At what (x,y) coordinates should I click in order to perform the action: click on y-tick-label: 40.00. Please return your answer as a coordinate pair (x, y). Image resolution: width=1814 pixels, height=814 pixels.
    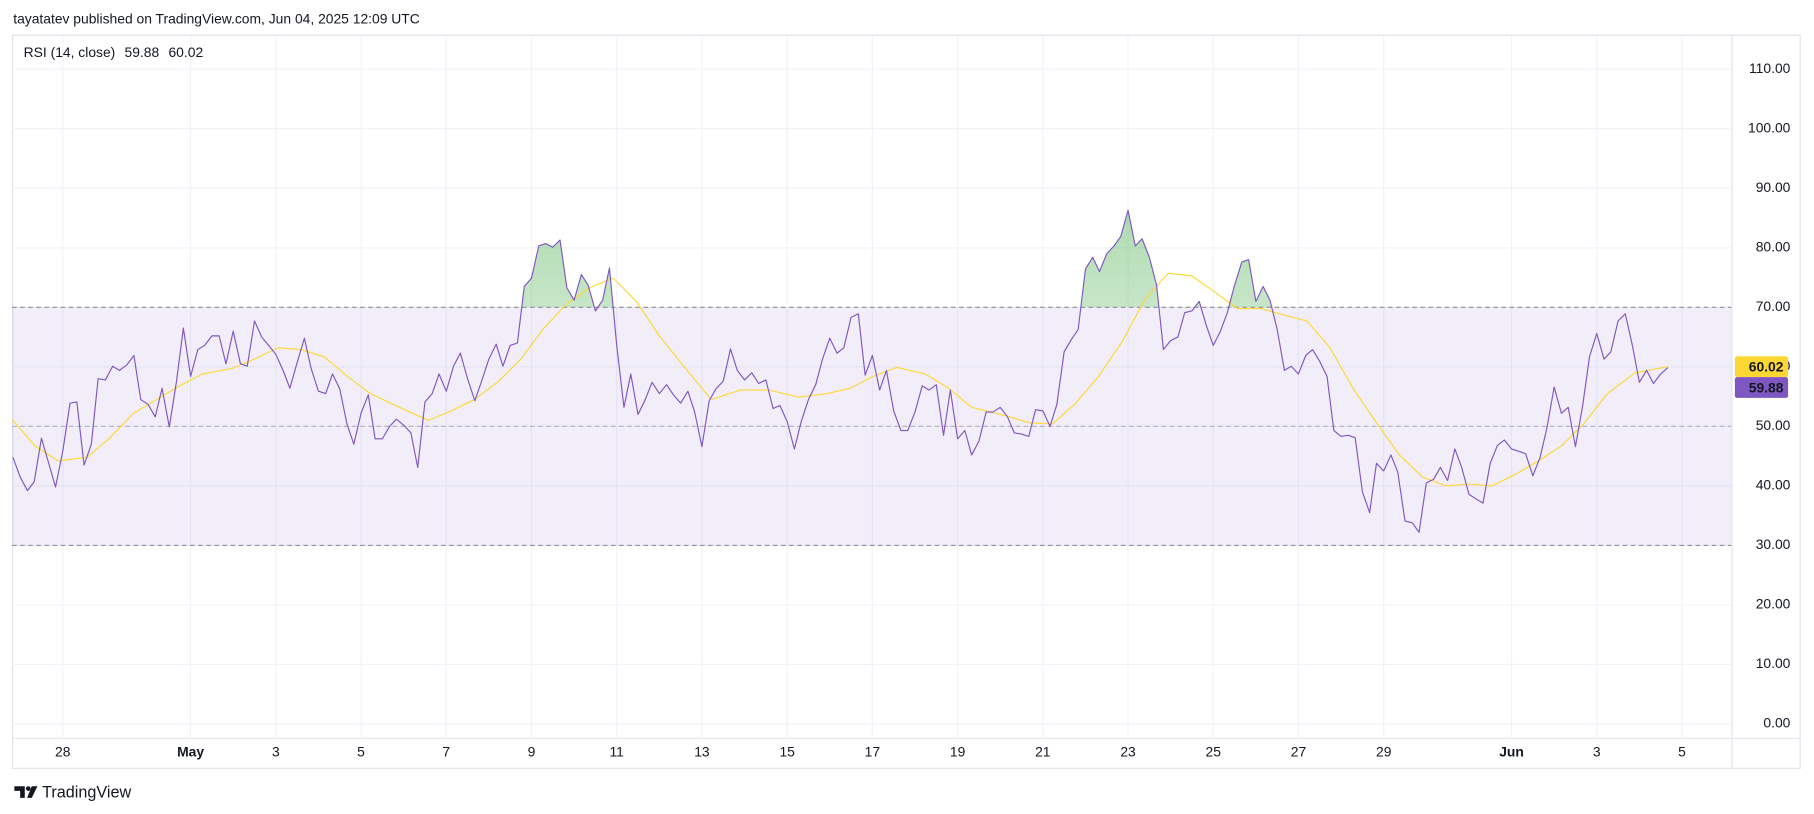
    Looking at the image, I should click on (1773, 485).